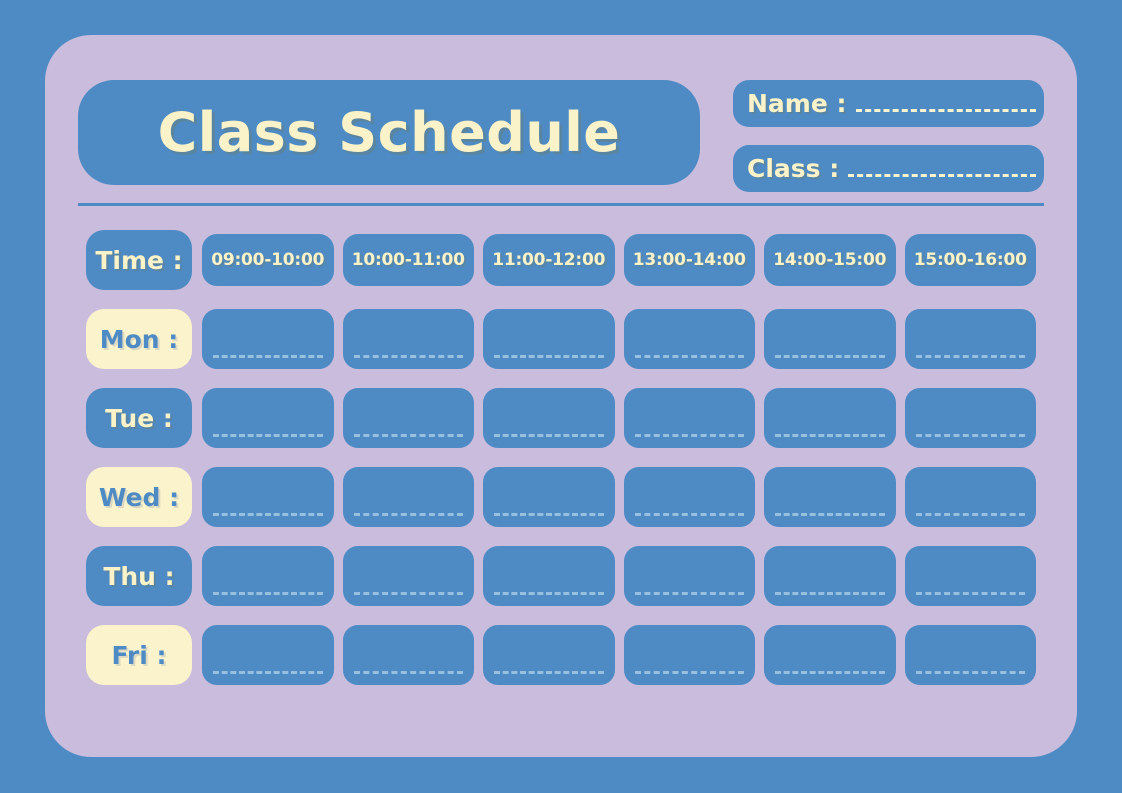  Describe the element at coordinates (942, 175) in the screenshot. I see `class-field-writing-line` at that location.